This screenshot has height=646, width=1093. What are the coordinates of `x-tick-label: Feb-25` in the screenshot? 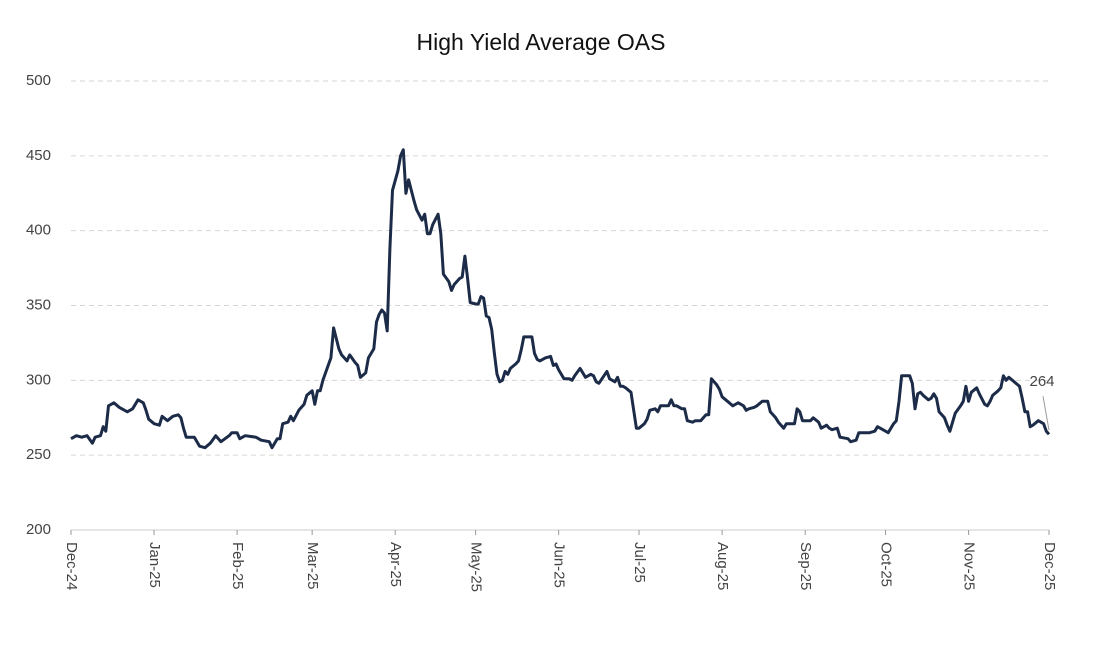 It's located at (237, 566).